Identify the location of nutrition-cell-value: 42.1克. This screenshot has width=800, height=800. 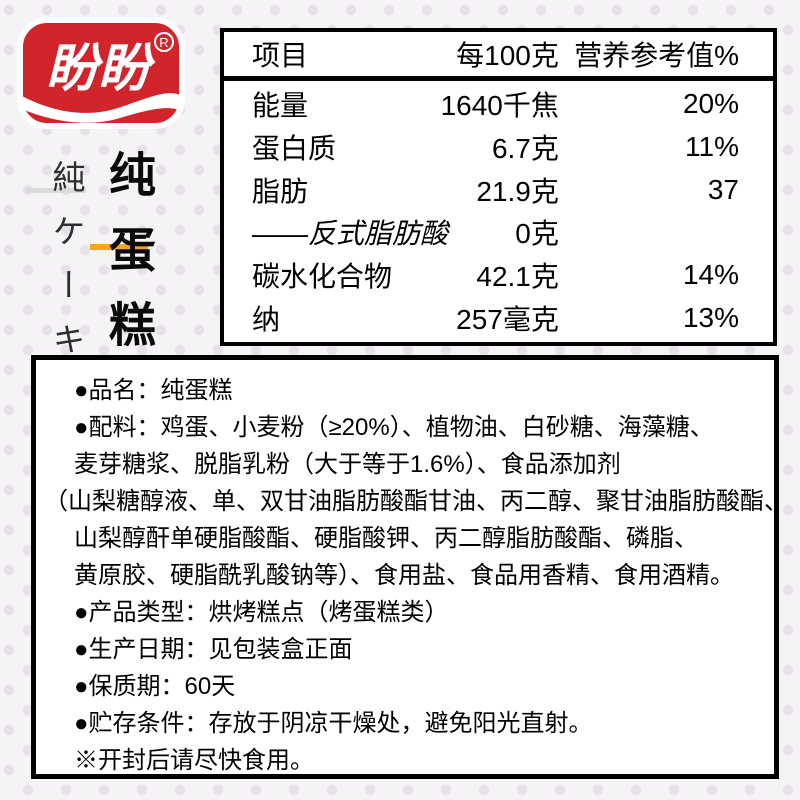
(517, 276).